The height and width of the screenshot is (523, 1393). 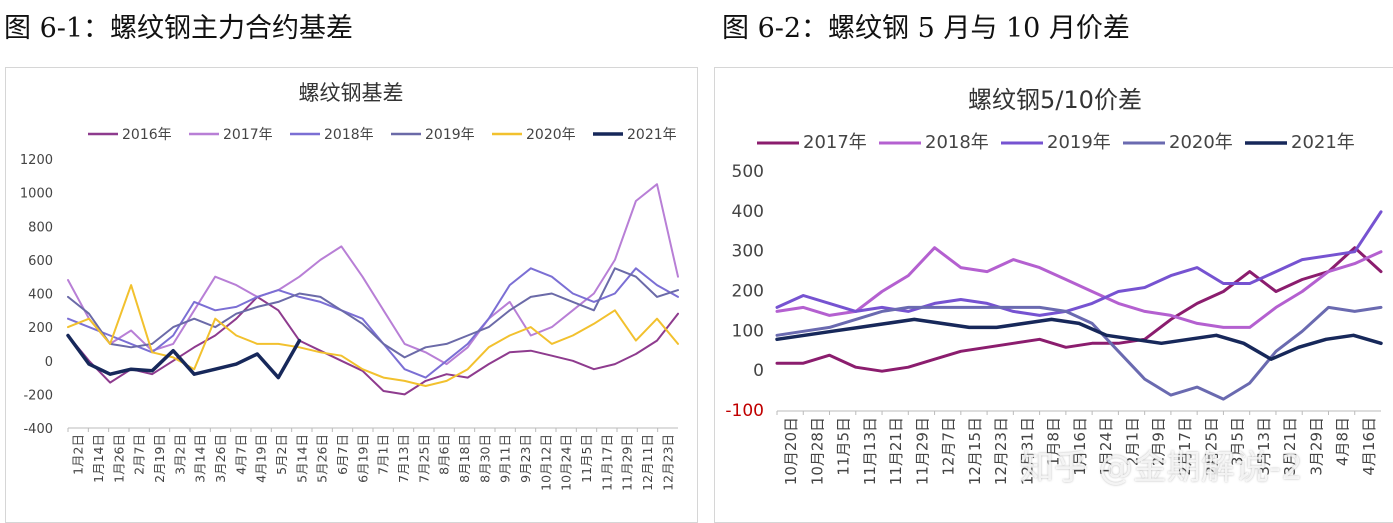 What do you see at coordinates (179, 28) in the screenshot?
I see `figure-title-basis: 图 6-1：螺纹钢主力合约基差` at bounding box center [179, 28].